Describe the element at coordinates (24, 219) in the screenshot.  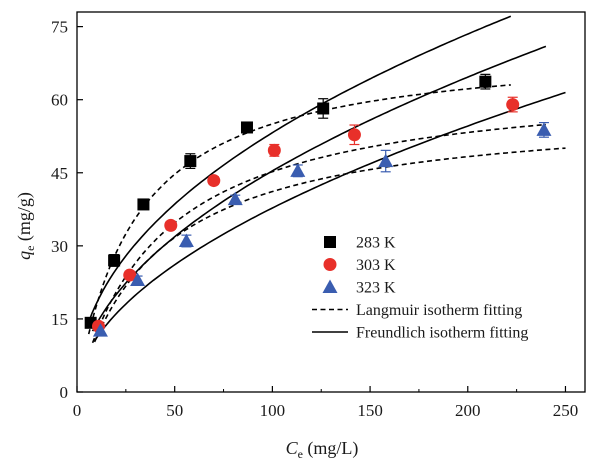
I see `y-axis-label-unit: (mg/g)` at that location.